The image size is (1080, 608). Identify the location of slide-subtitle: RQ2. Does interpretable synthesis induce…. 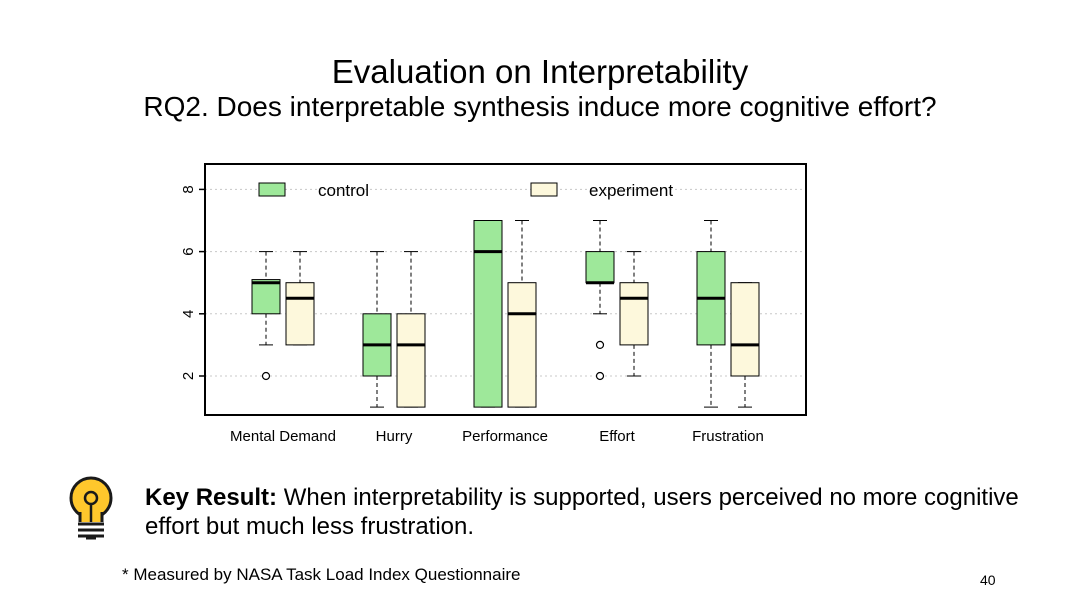
(540, 106).